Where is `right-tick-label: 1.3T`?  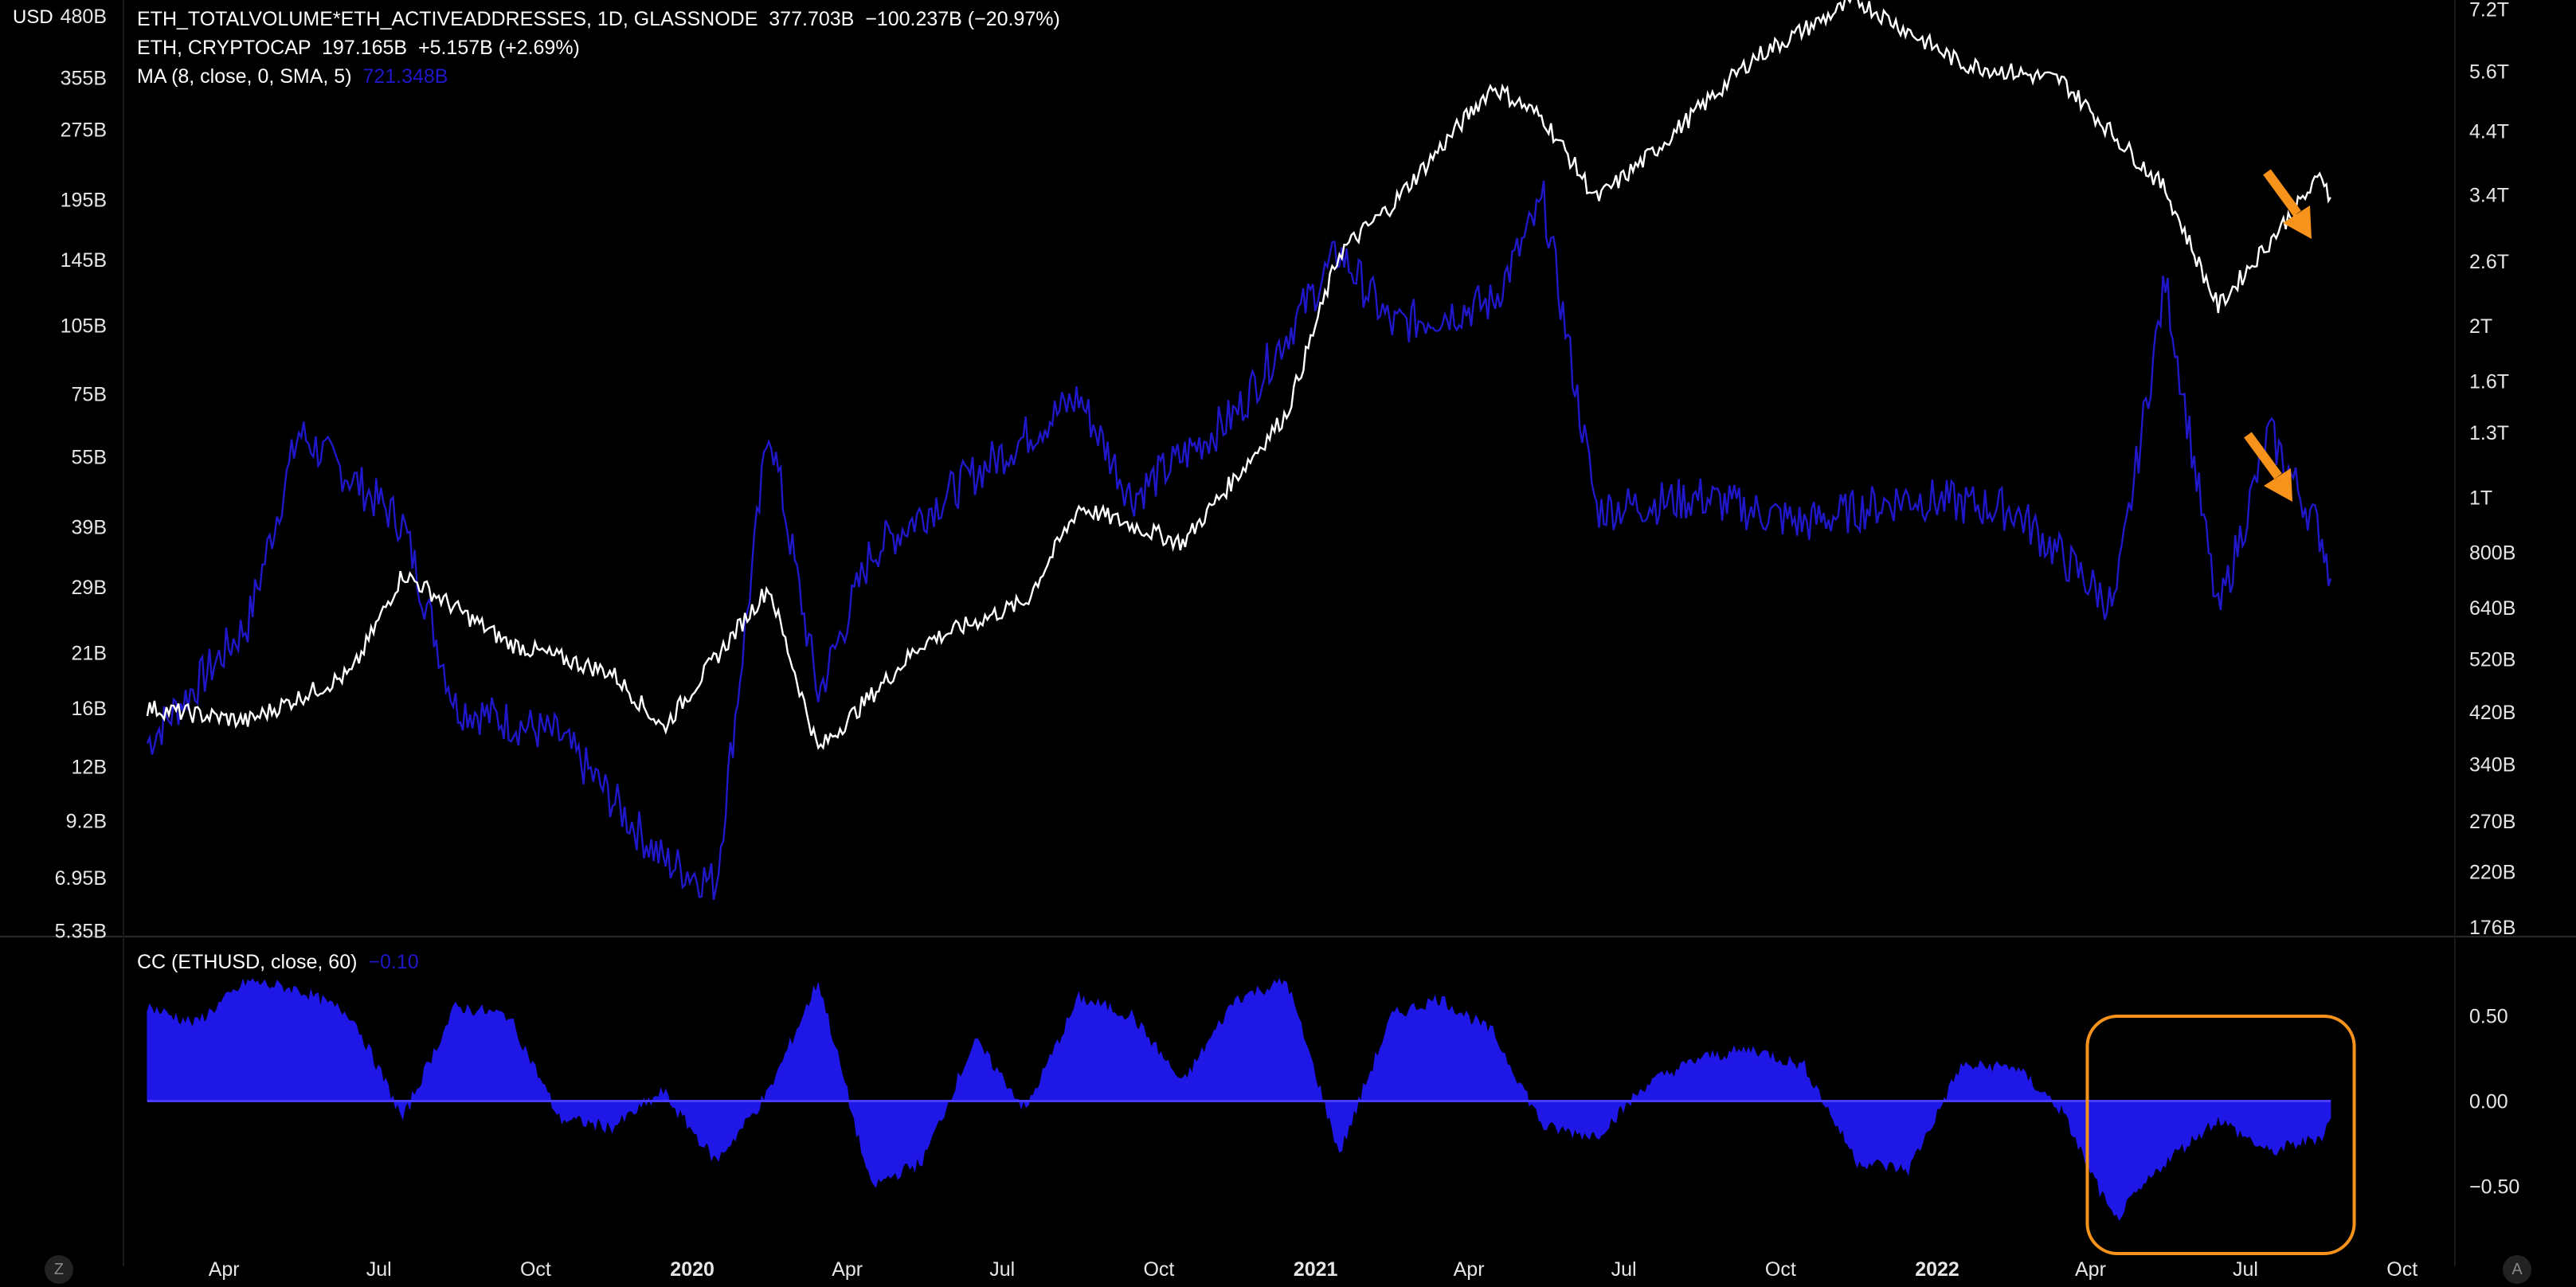 right-tick-label: 1.3T is located at coordinates (2489, 433).